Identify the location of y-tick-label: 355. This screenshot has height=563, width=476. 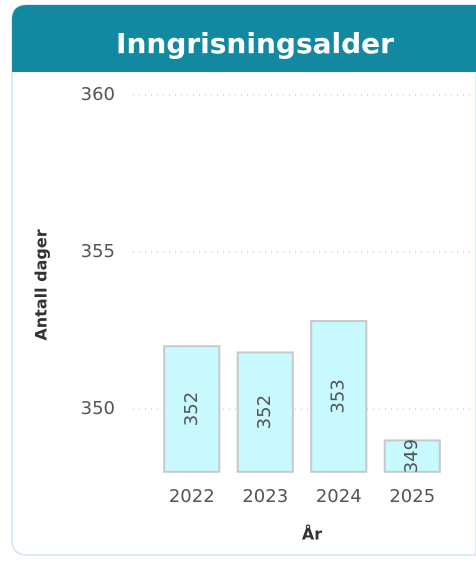
(98, 251).